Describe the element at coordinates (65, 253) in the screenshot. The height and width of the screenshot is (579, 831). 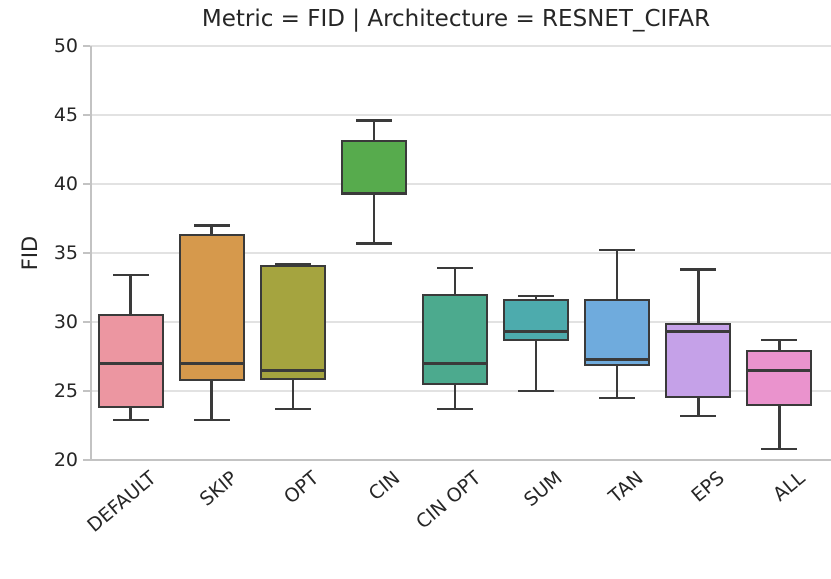
I see `y-tick-label: 35` at that location.